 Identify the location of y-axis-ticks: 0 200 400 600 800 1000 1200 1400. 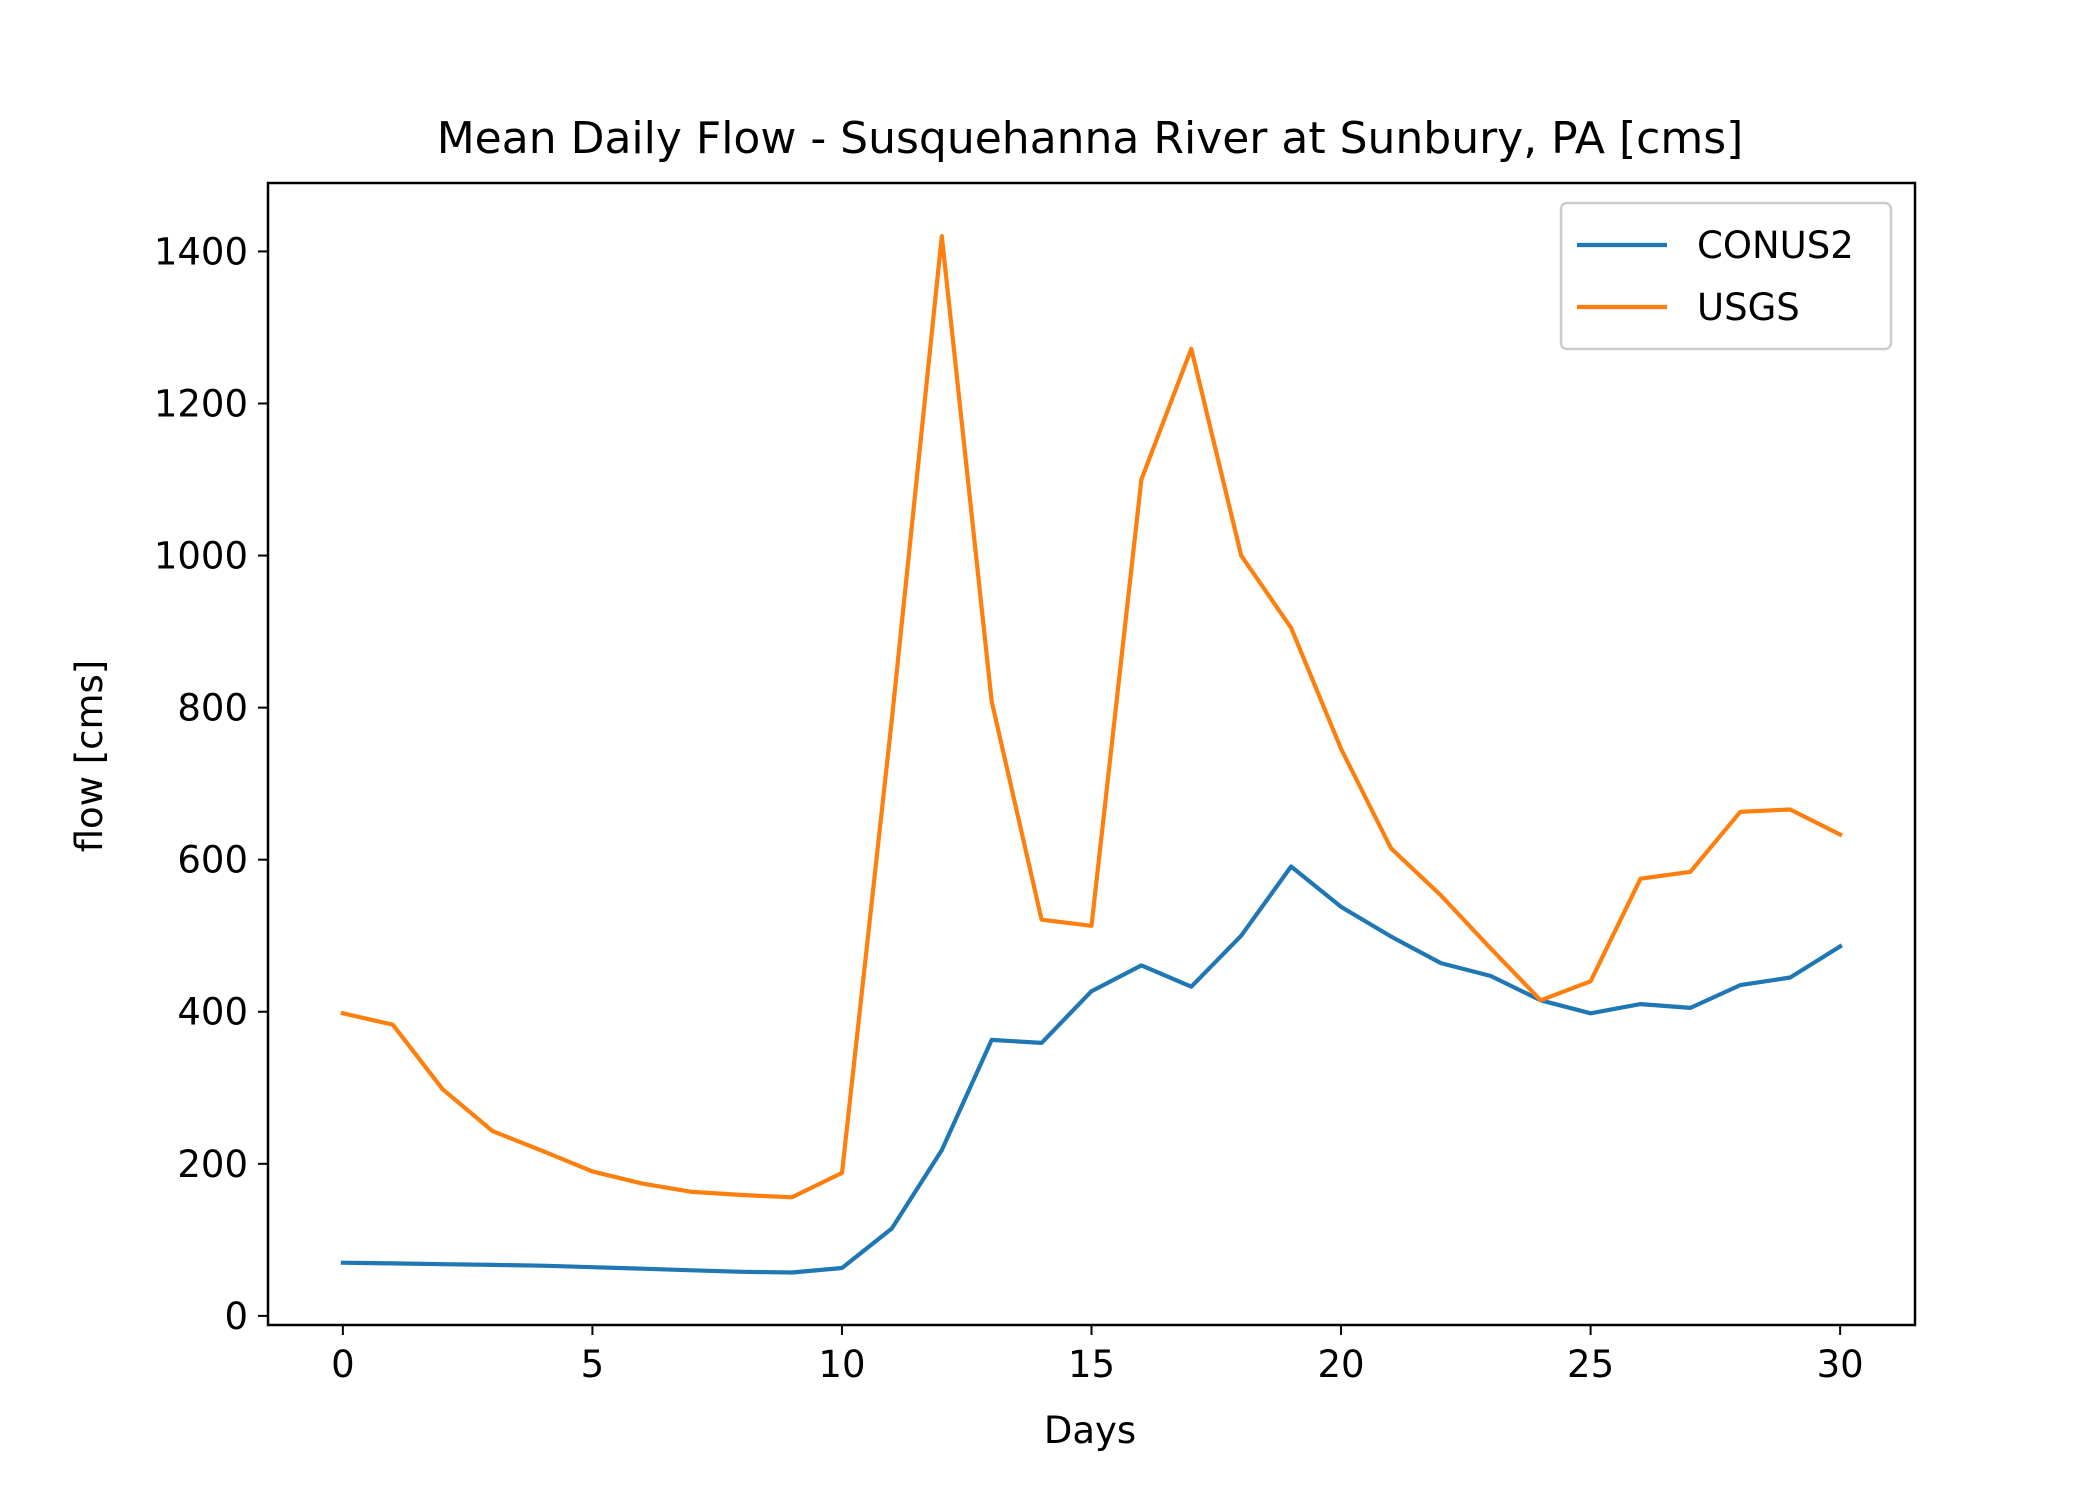
(211, 784).